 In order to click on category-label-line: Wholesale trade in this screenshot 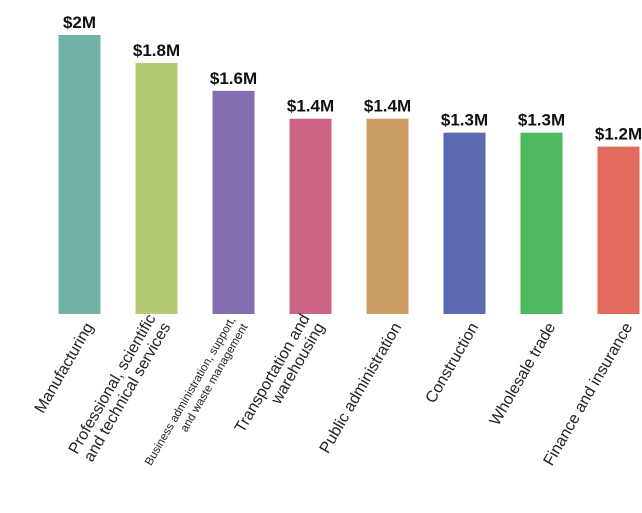, I will do `click(523, 374)`.